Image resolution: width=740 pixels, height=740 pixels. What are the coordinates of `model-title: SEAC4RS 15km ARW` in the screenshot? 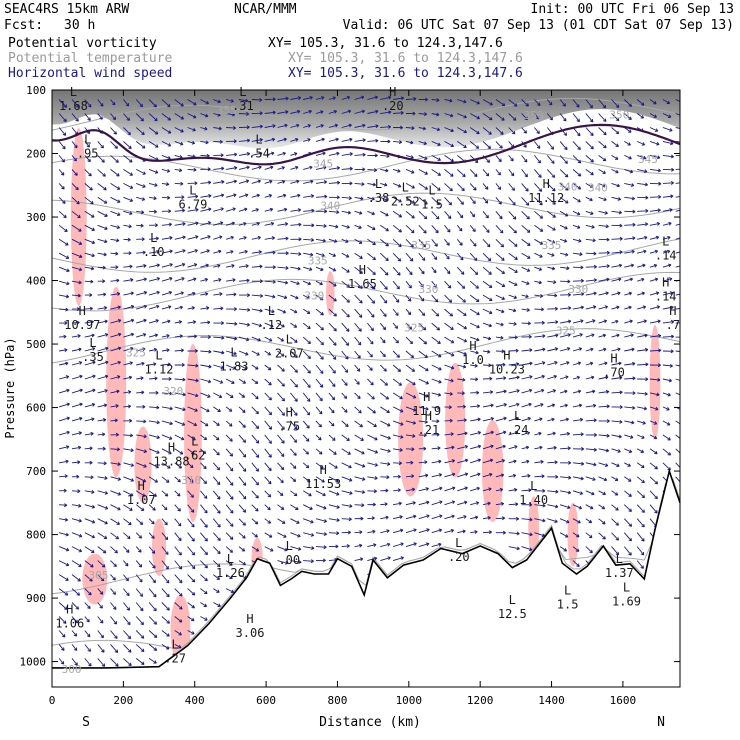 It's located at (67, 9).